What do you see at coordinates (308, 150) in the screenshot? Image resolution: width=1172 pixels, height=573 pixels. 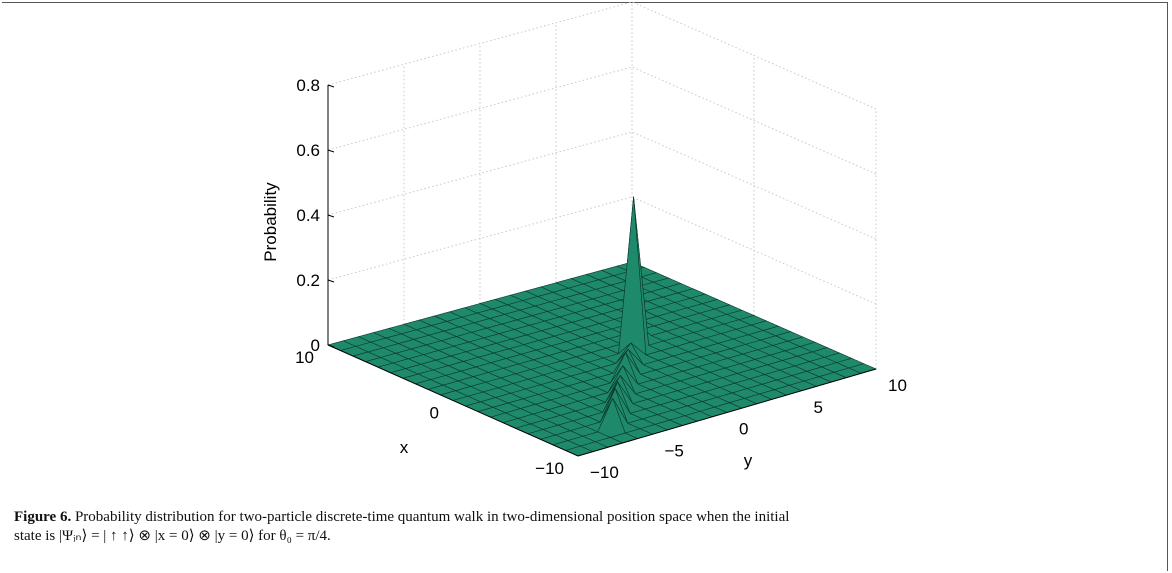 I see `z-tick-label: 0.6` at bounding box center [308, 150].